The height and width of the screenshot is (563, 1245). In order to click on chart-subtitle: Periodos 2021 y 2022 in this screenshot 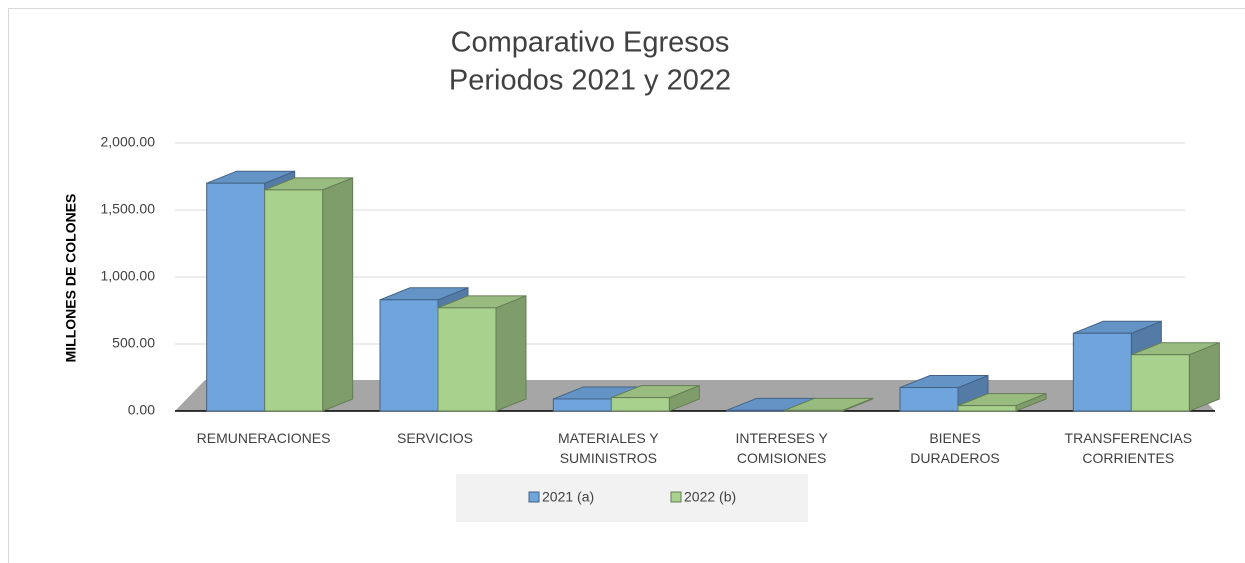, I will do `click(590, 81)`.